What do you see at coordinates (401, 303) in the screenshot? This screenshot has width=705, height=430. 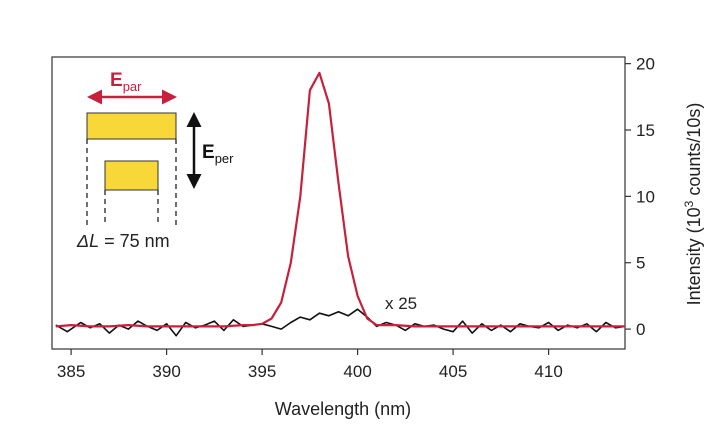 I see `scale-annotation: x 25` at bounding box center [401, 303].